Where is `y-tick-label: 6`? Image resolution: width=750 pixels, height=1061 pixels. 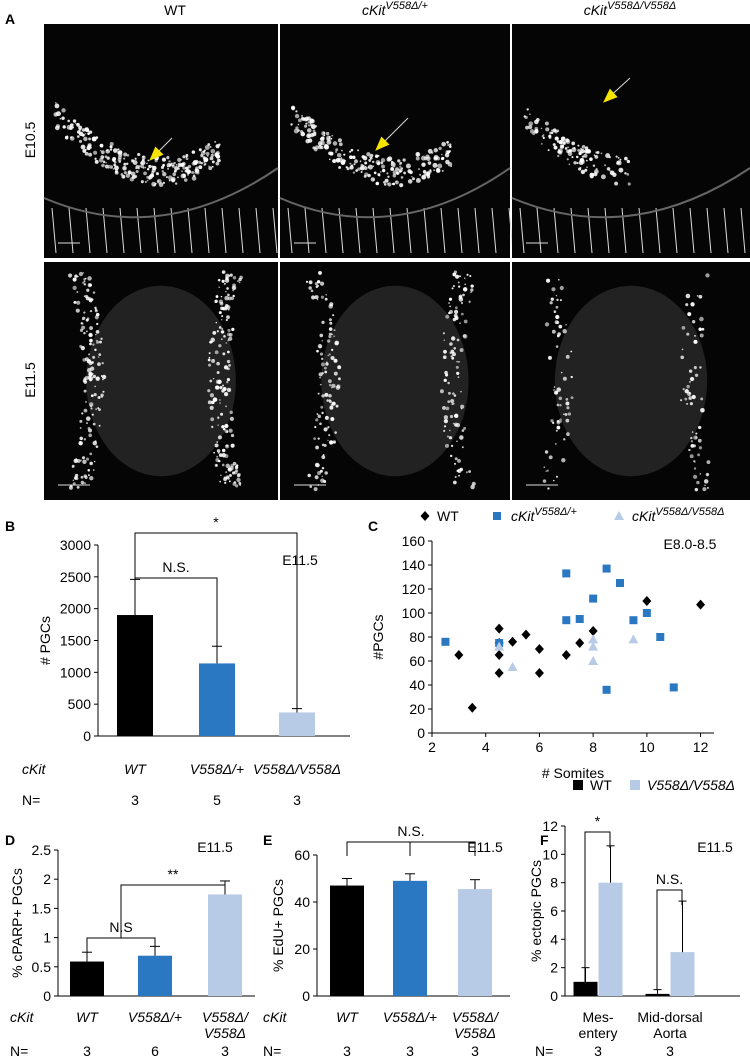
y-tick-label: 6 is located at coordinates (554, 911).